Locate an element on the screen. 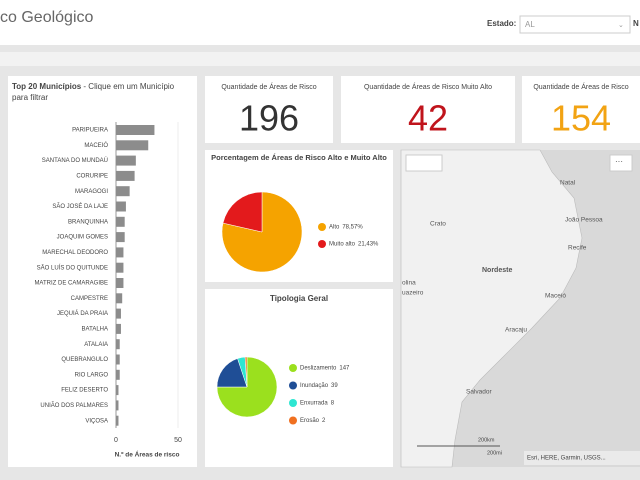  legend-label: Inundação is located at coordinates (314, 386).